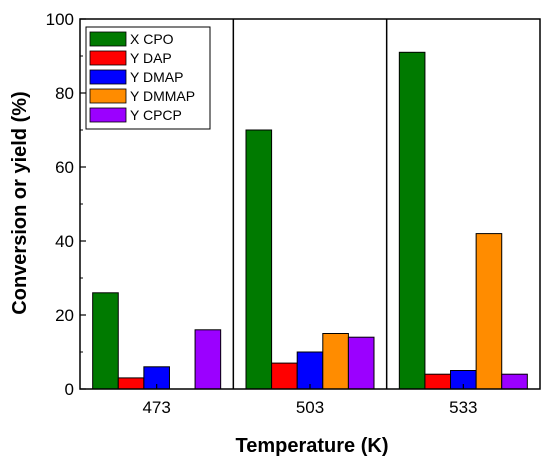 The height and width of the screenshot is (463, 550). Describe the element at coordinates (162, 96) in the screenshot. I see `legend-label: Y DMMAP` at that location.